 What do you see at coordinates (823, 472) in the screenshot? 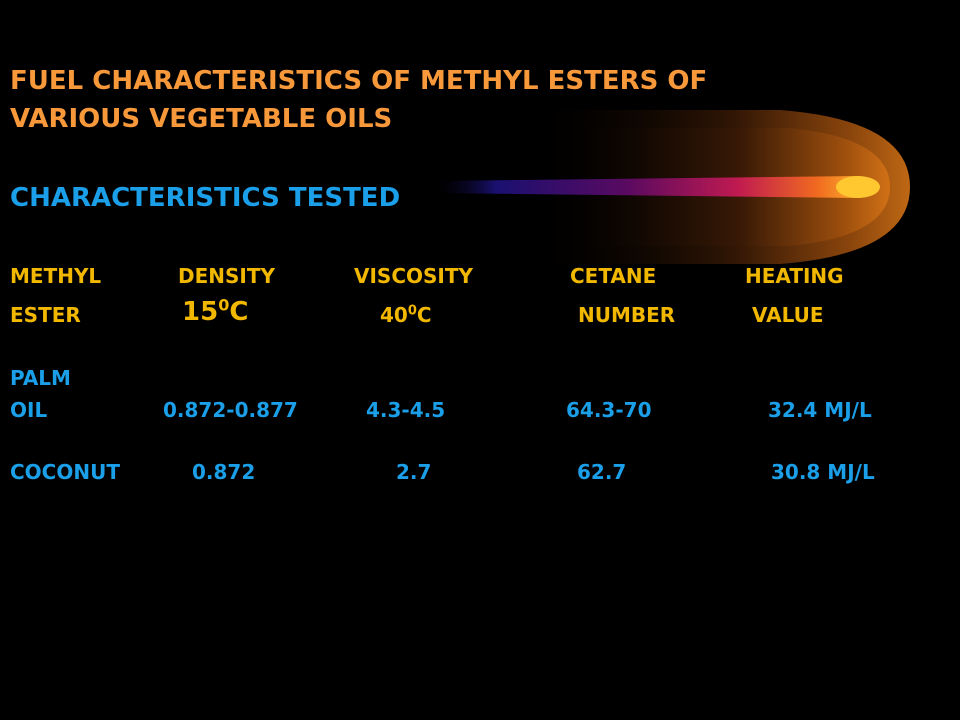
I see `row-coconut-heating: 30.8 MJ/L` at bounding box center [823, 472].